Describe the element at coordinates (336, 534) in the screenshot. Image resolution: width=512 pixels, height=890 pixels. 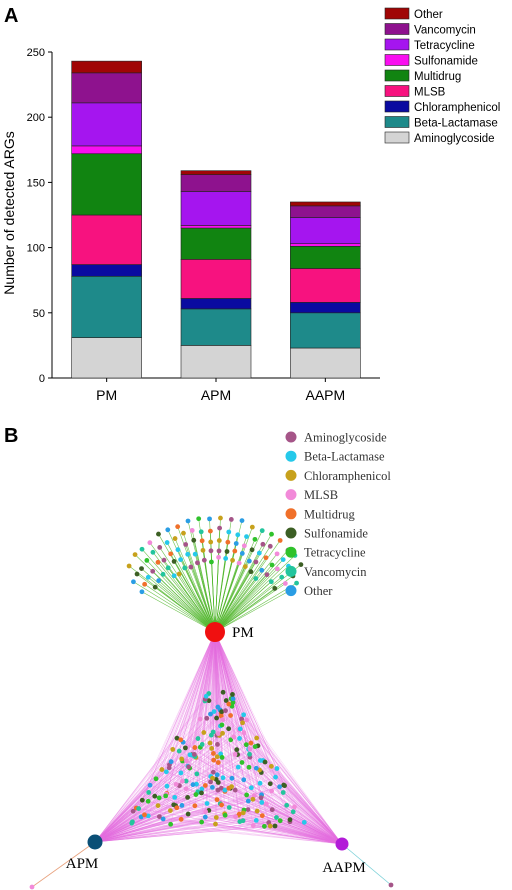
I see `legend-label: Sulfonamide` at that location.